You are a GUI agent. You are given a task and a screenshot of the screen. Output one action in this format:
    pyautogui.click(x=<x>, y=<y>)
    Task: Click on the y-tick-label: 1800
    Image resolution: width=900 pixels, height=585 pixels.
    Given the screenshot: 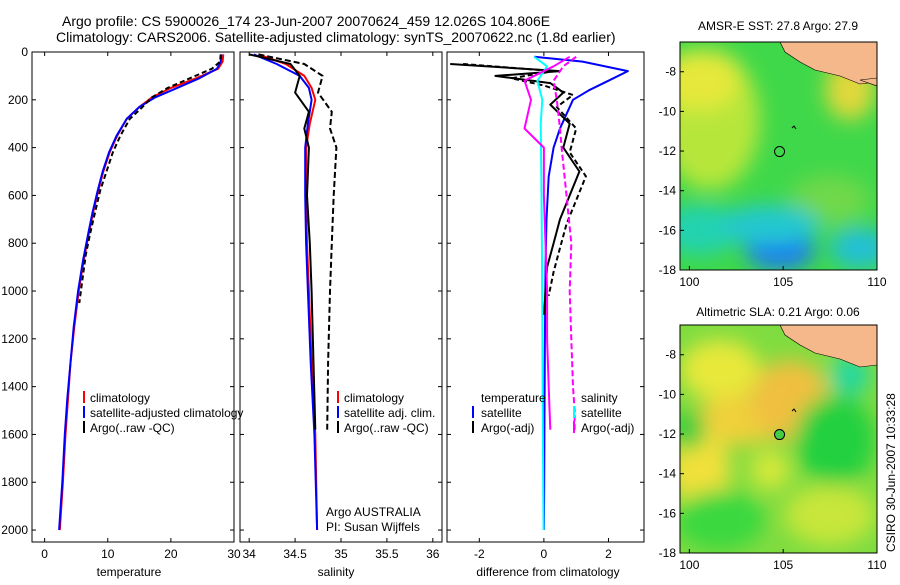 What is the action you would take?
    pyautogui.click(x=14, y=482)
    